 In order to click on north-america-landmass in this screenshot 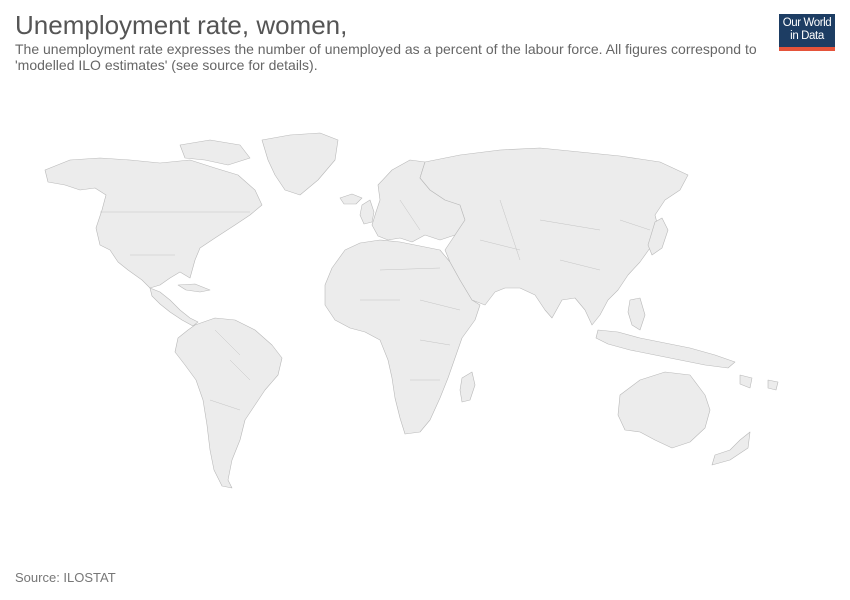, I will do `click(153, 223)`.